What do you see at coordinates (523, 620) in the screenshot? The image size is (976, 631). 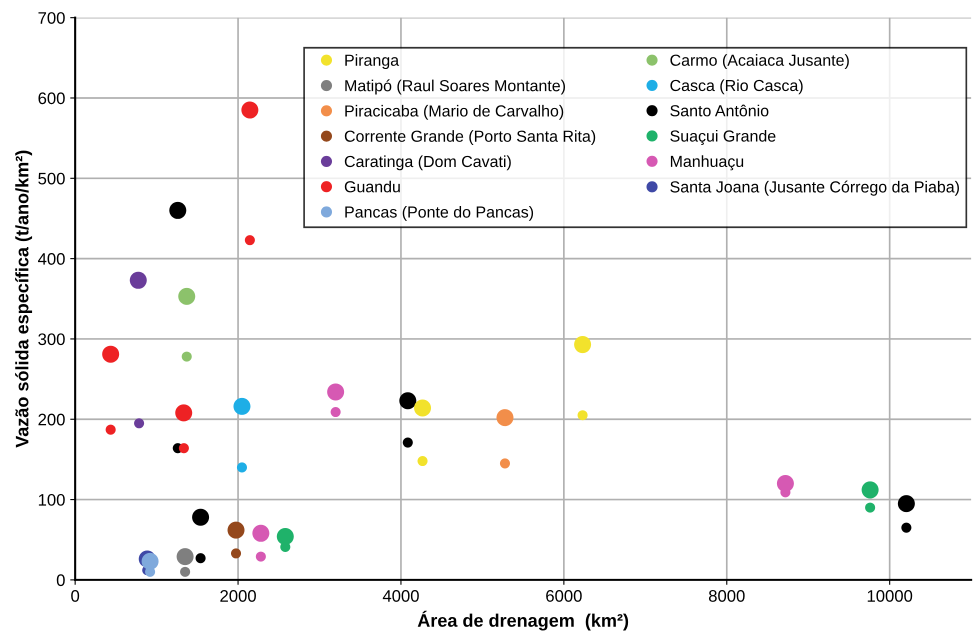 I see `x-axis-title: Área de drenagem (km²)` at bounding box center [523, 620].